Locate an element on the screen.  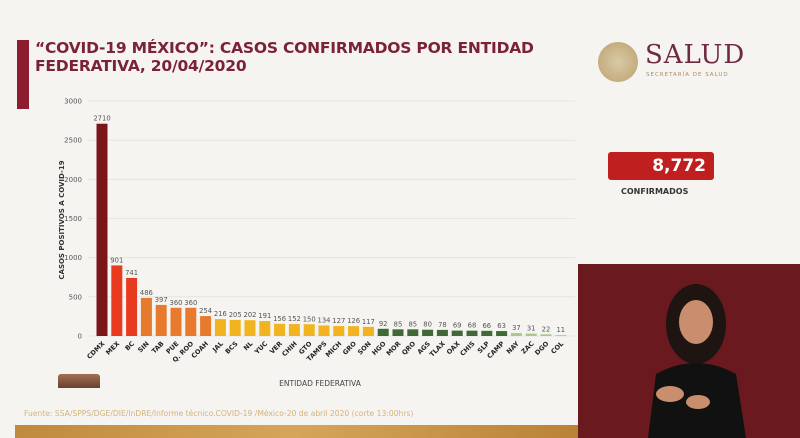
bar-value-label: 216 is located at coordinates (220, 314).